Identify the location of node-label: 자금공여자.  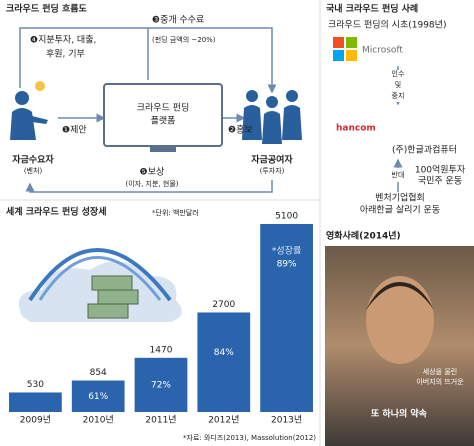
(272, 160).